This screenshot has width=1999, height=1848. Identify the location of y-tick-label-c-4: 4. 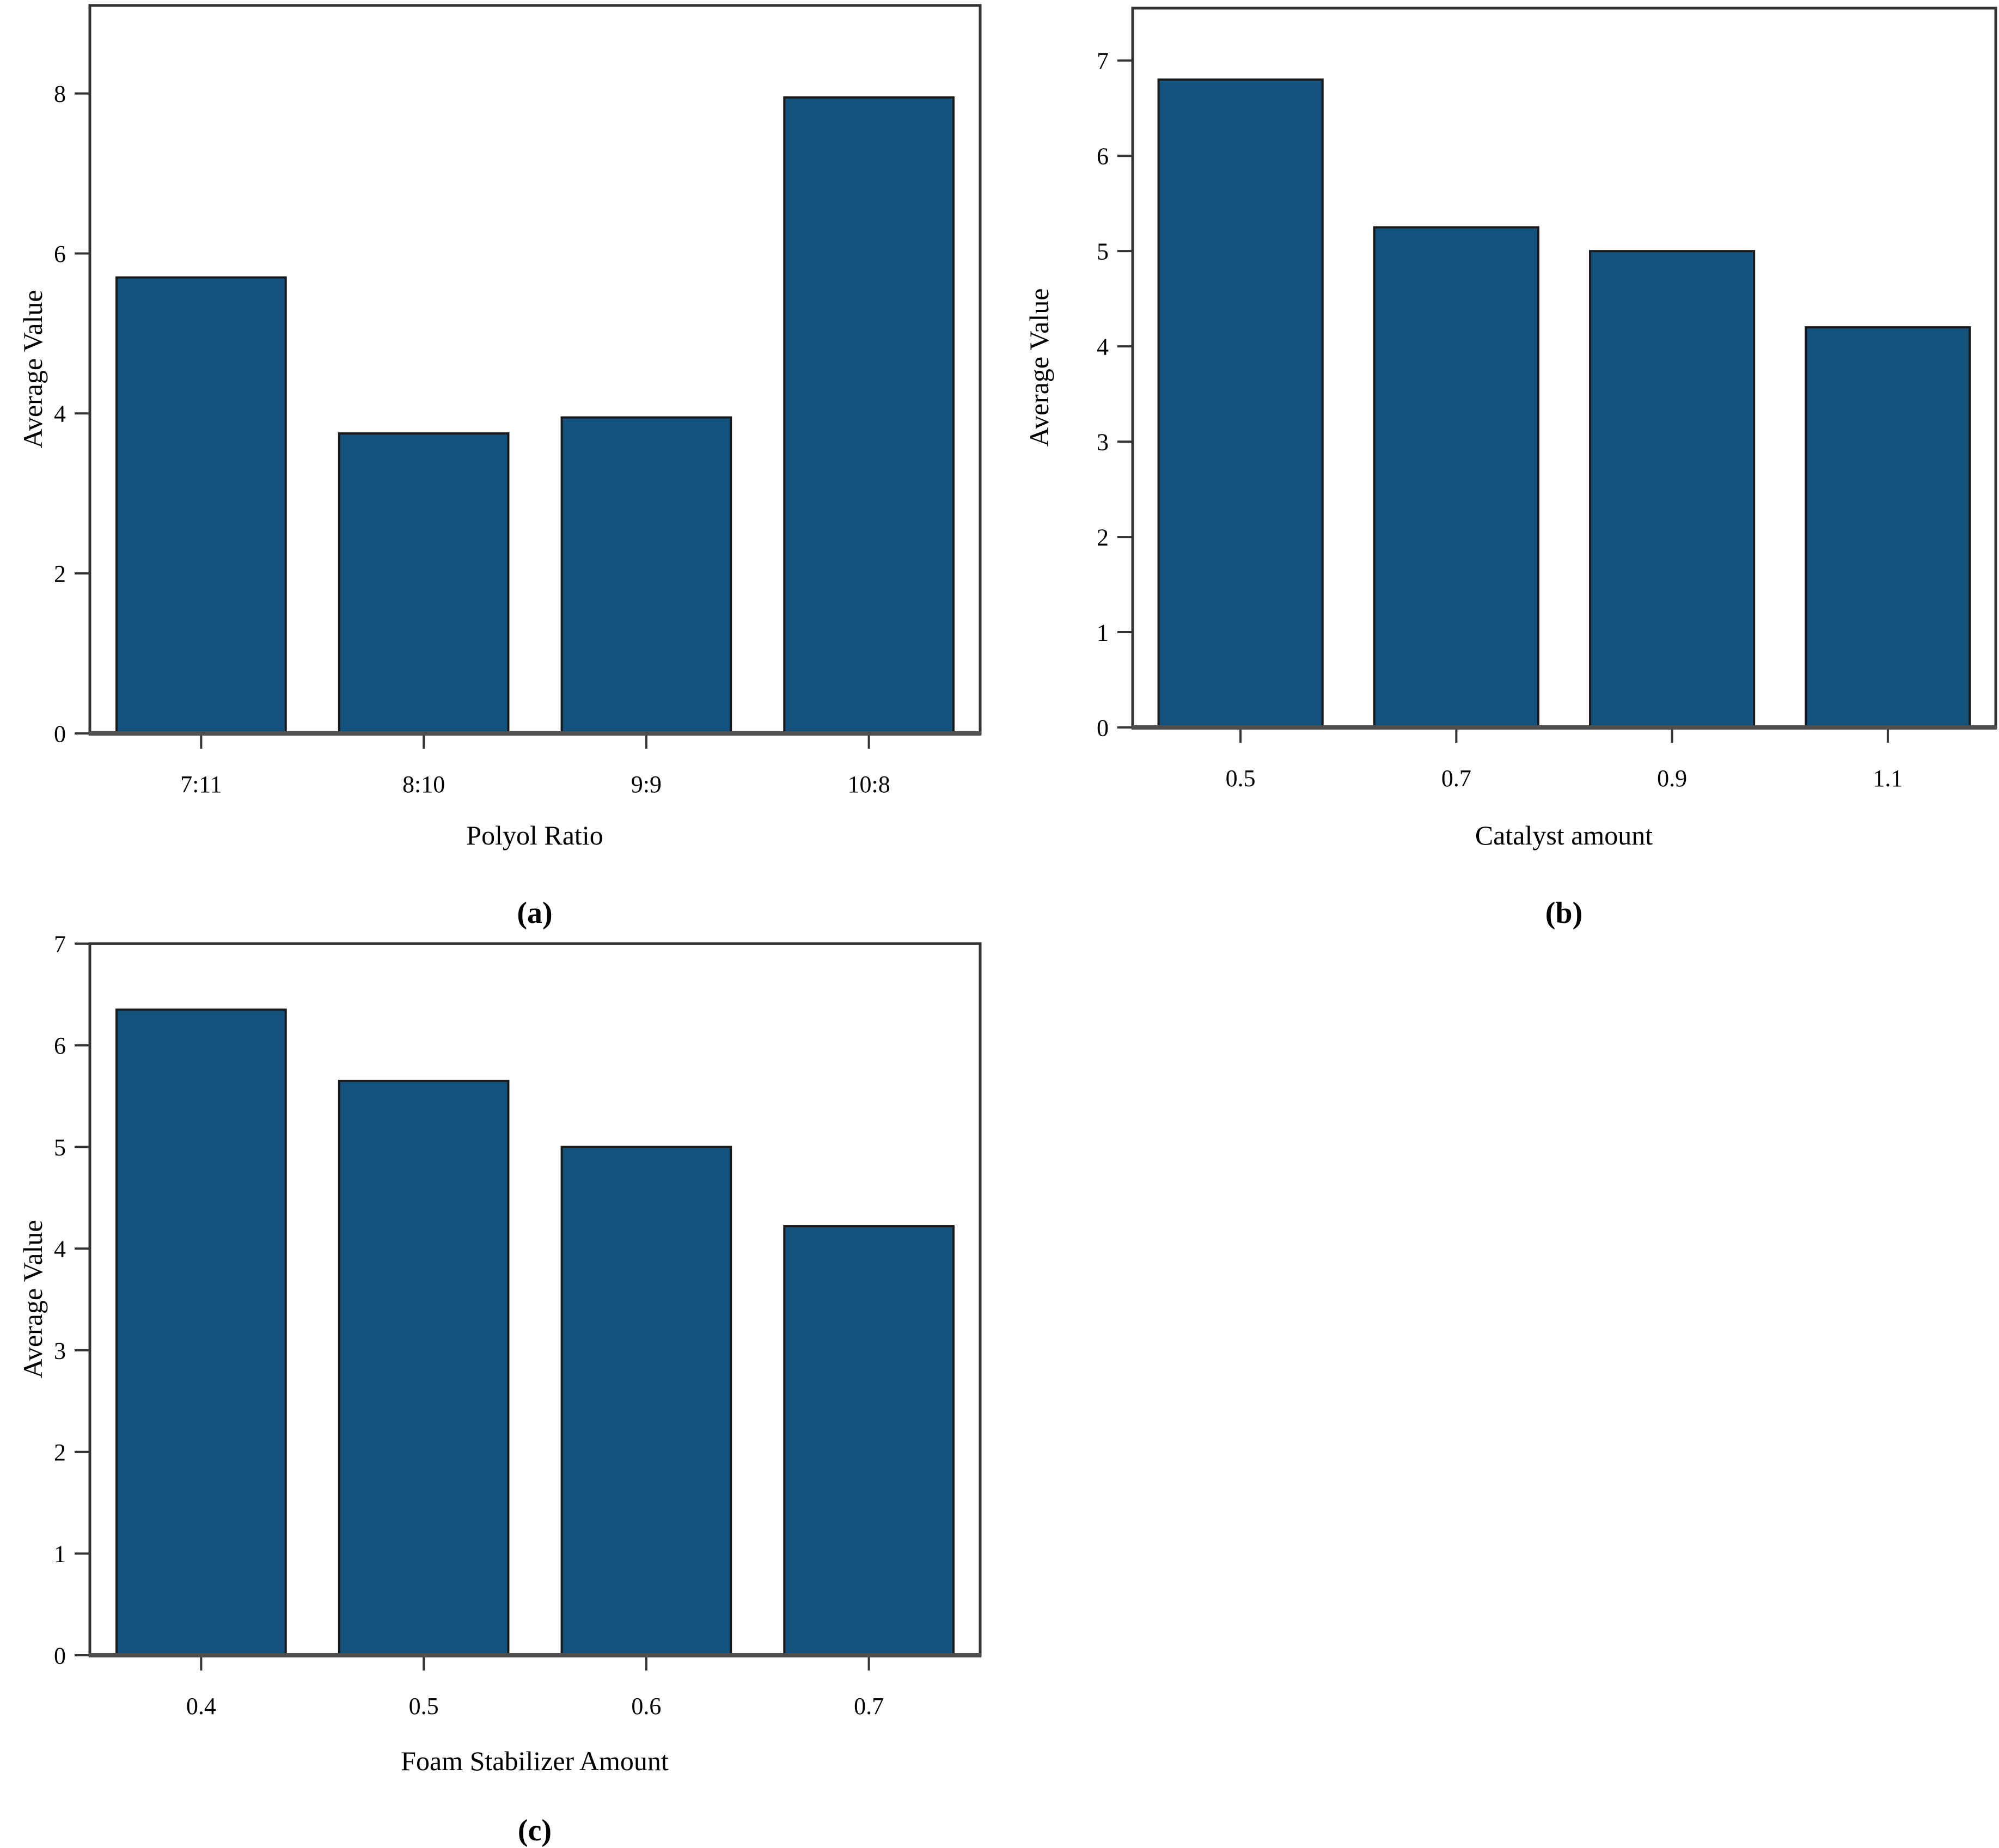
(60, 1249).